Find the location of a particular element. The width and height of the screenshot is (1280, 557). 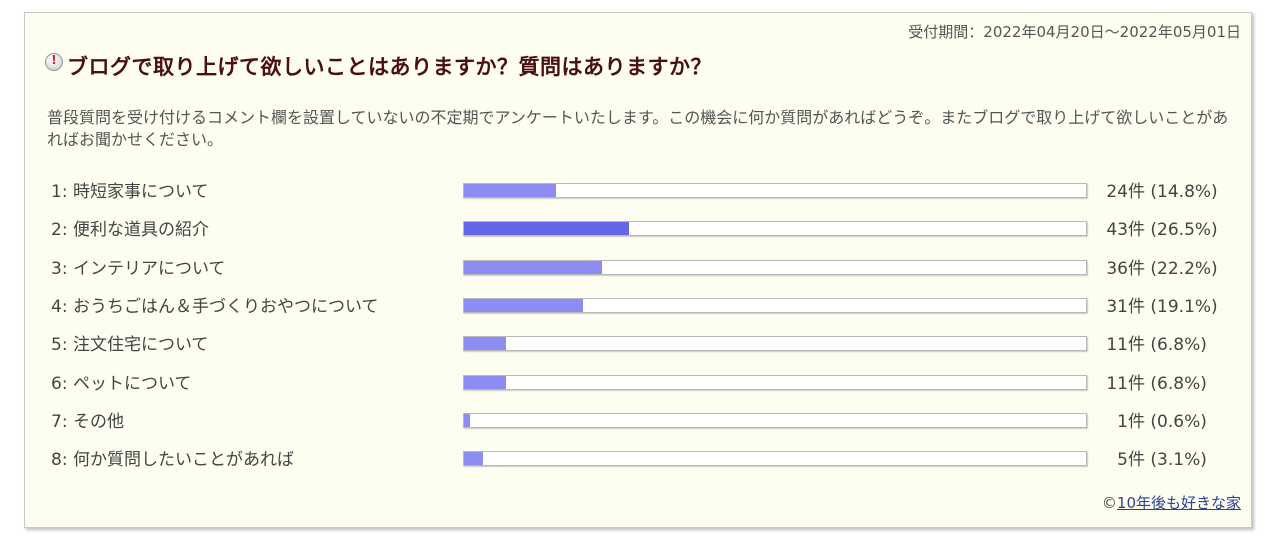

result-stat: 36件 (22.2%) is located at coordinates (1172, 266).